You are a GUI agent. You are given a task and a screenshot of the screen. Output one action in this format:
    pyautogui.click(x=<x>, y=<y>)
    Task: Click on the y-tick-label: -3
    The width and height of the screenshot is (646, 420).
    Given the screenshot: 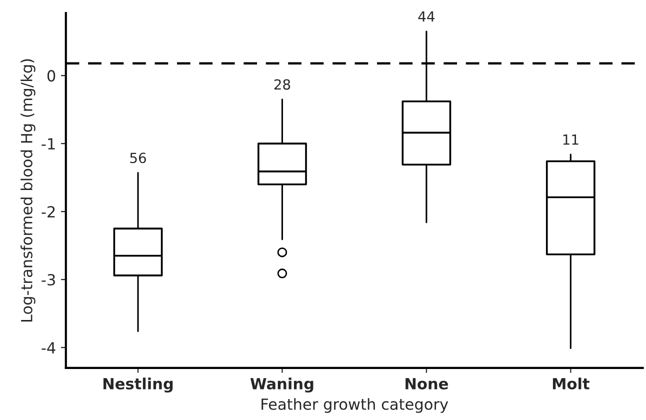 What is the action you would take?
    pyautogui.click(x=48, y=280)
    